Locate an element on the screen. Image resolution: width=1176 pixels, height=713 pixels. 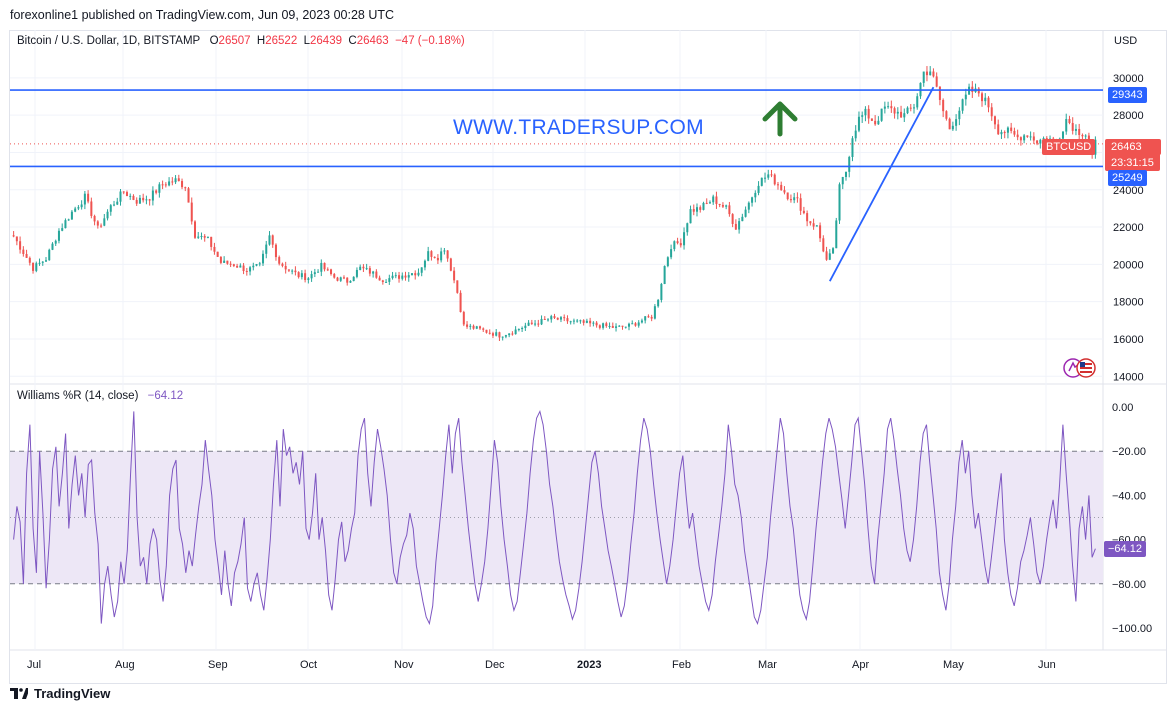
currency-flags-icon is located at coordinates (1080, 368).